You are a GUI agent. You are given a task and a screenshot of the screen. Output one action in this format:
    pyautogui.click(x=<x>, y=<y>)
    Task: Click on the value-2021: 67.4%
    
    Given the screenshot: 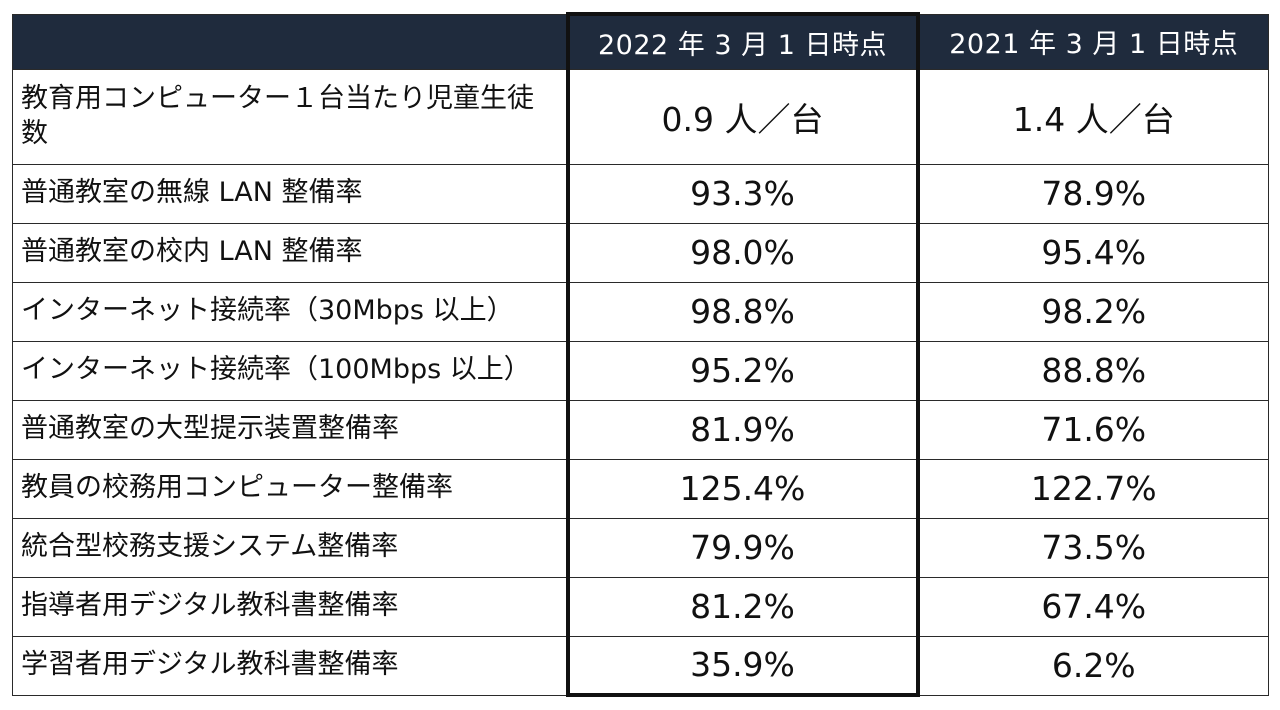 What is the action you would take?
    pyautogui.click(x=1093, y=606)
    